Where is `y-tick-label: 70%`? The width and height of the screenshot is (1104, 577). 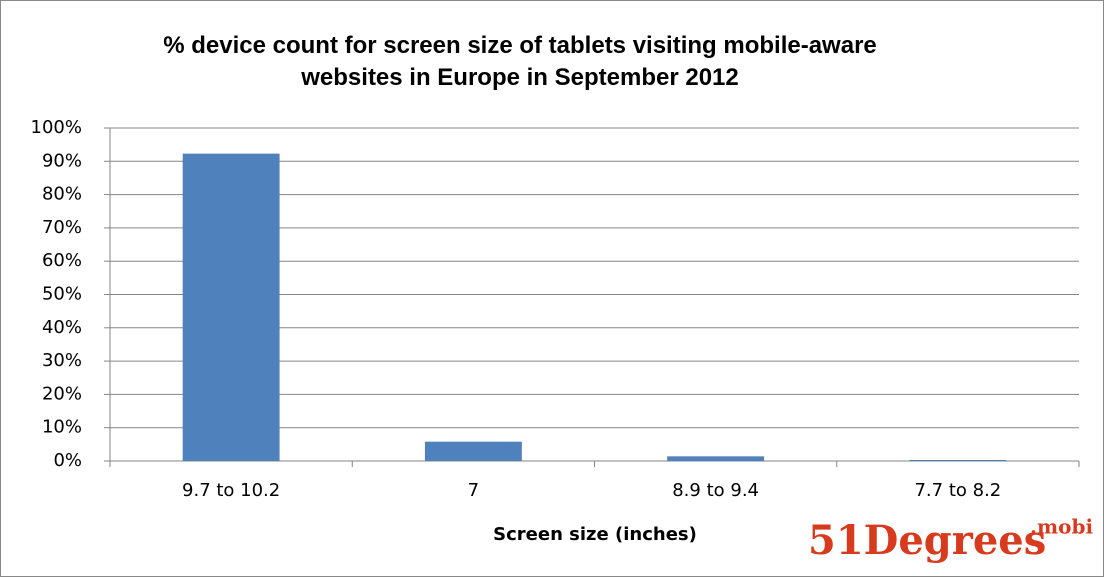
y-tick-label: 70% is located at coordinates (62, 227).